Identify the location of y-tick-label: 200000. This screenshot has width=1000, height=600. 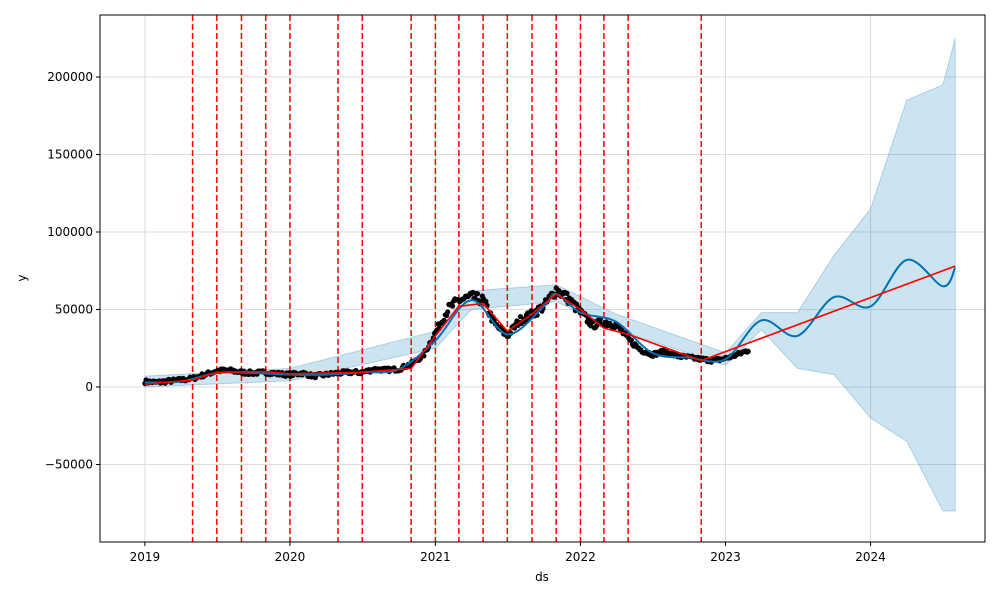
(70, 77).